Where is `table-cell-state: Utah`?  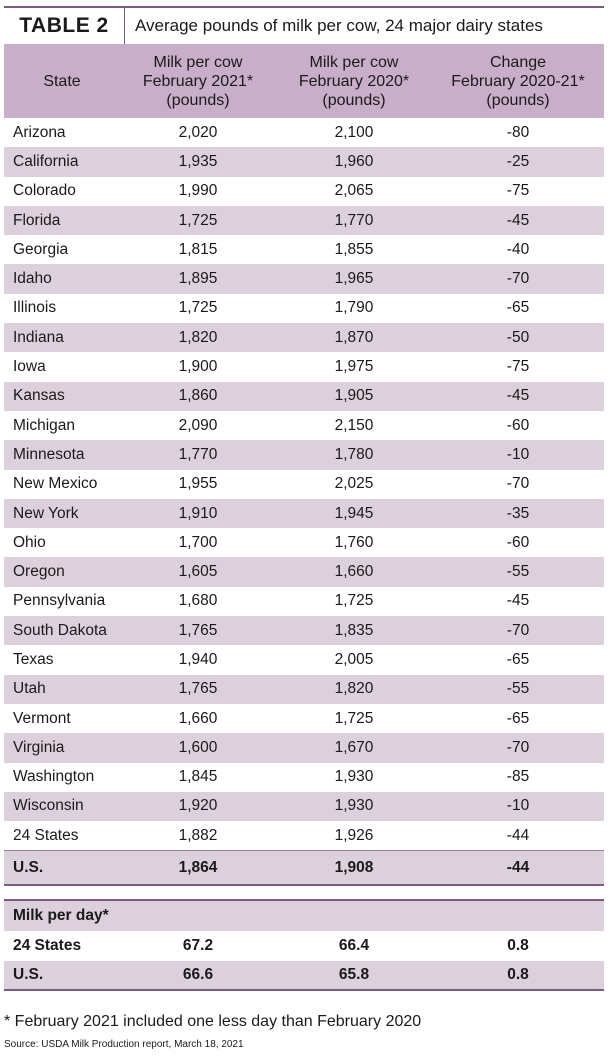 table-cell-state: Utah is located at coordinates (29, 689).